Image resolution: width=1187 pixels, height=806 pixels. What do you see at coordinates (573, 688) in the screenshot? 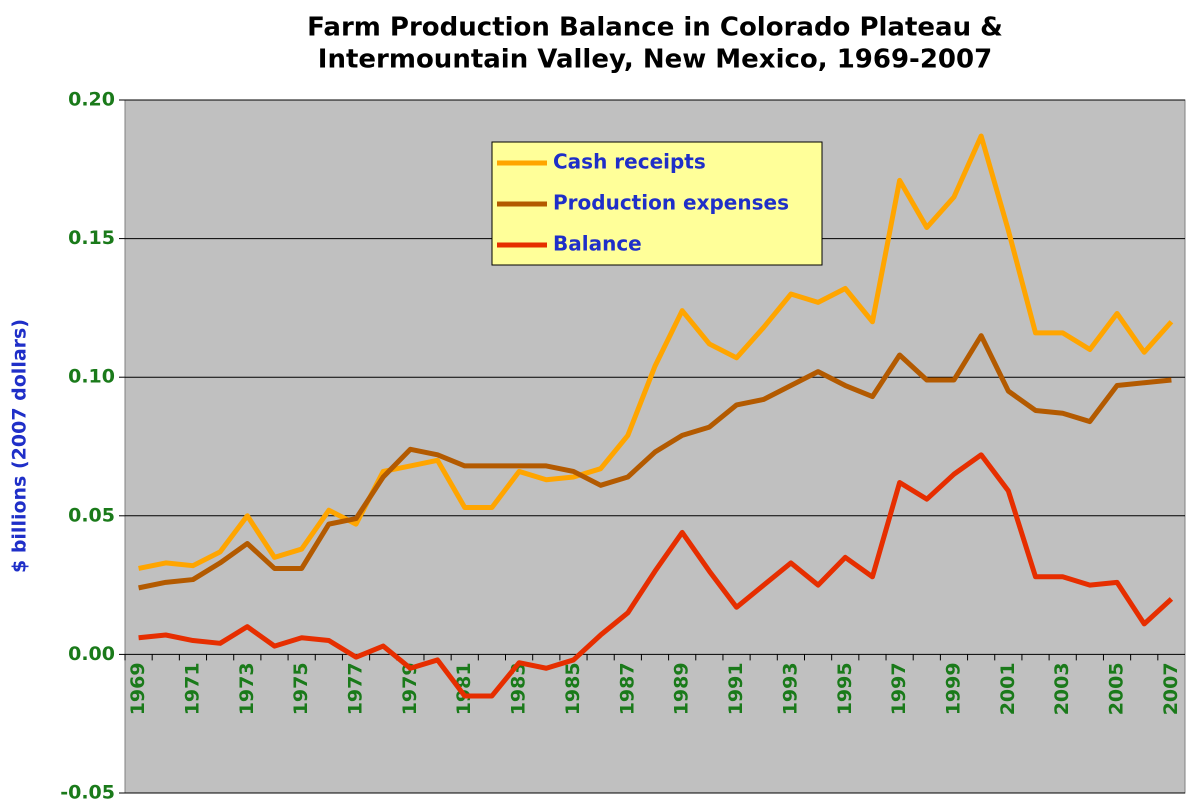
I see `x-tick-label: 1985` at bounding box center [573, 688].